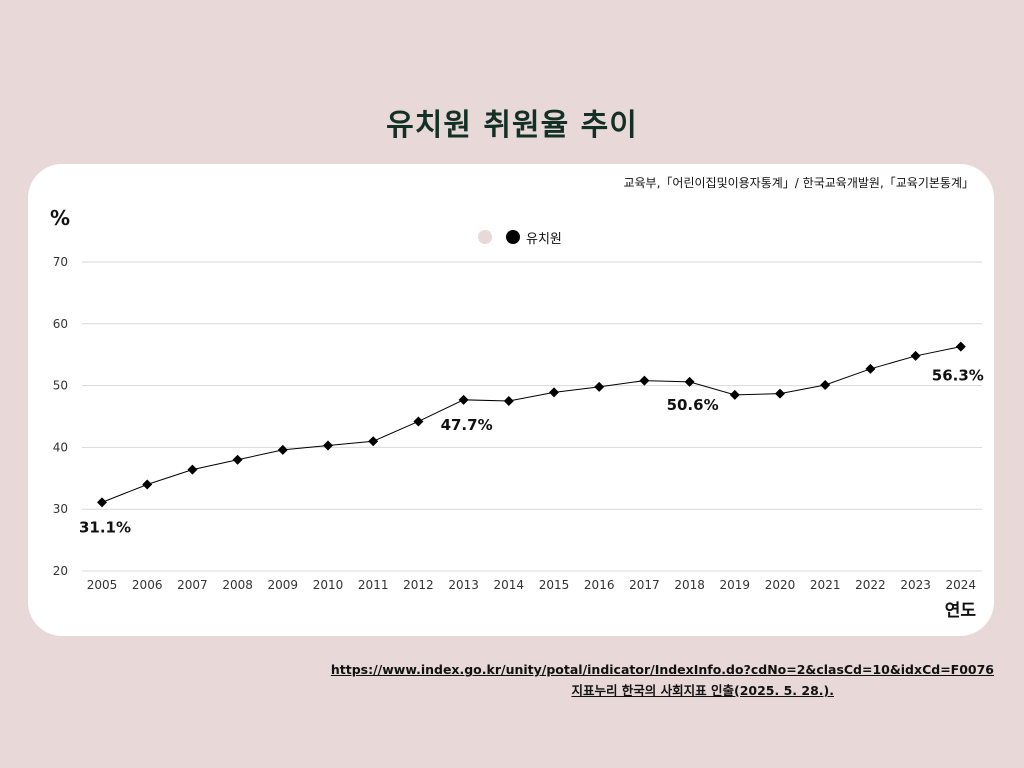 The height and width of the screenshot is (768, 1024). Describe the element at coordinates (798, 183) in the screenshot. I see `source-citation: 교육부,「어린이집및이용자통계」/ 한국교육개발원,「교육기본통계」` at that location.